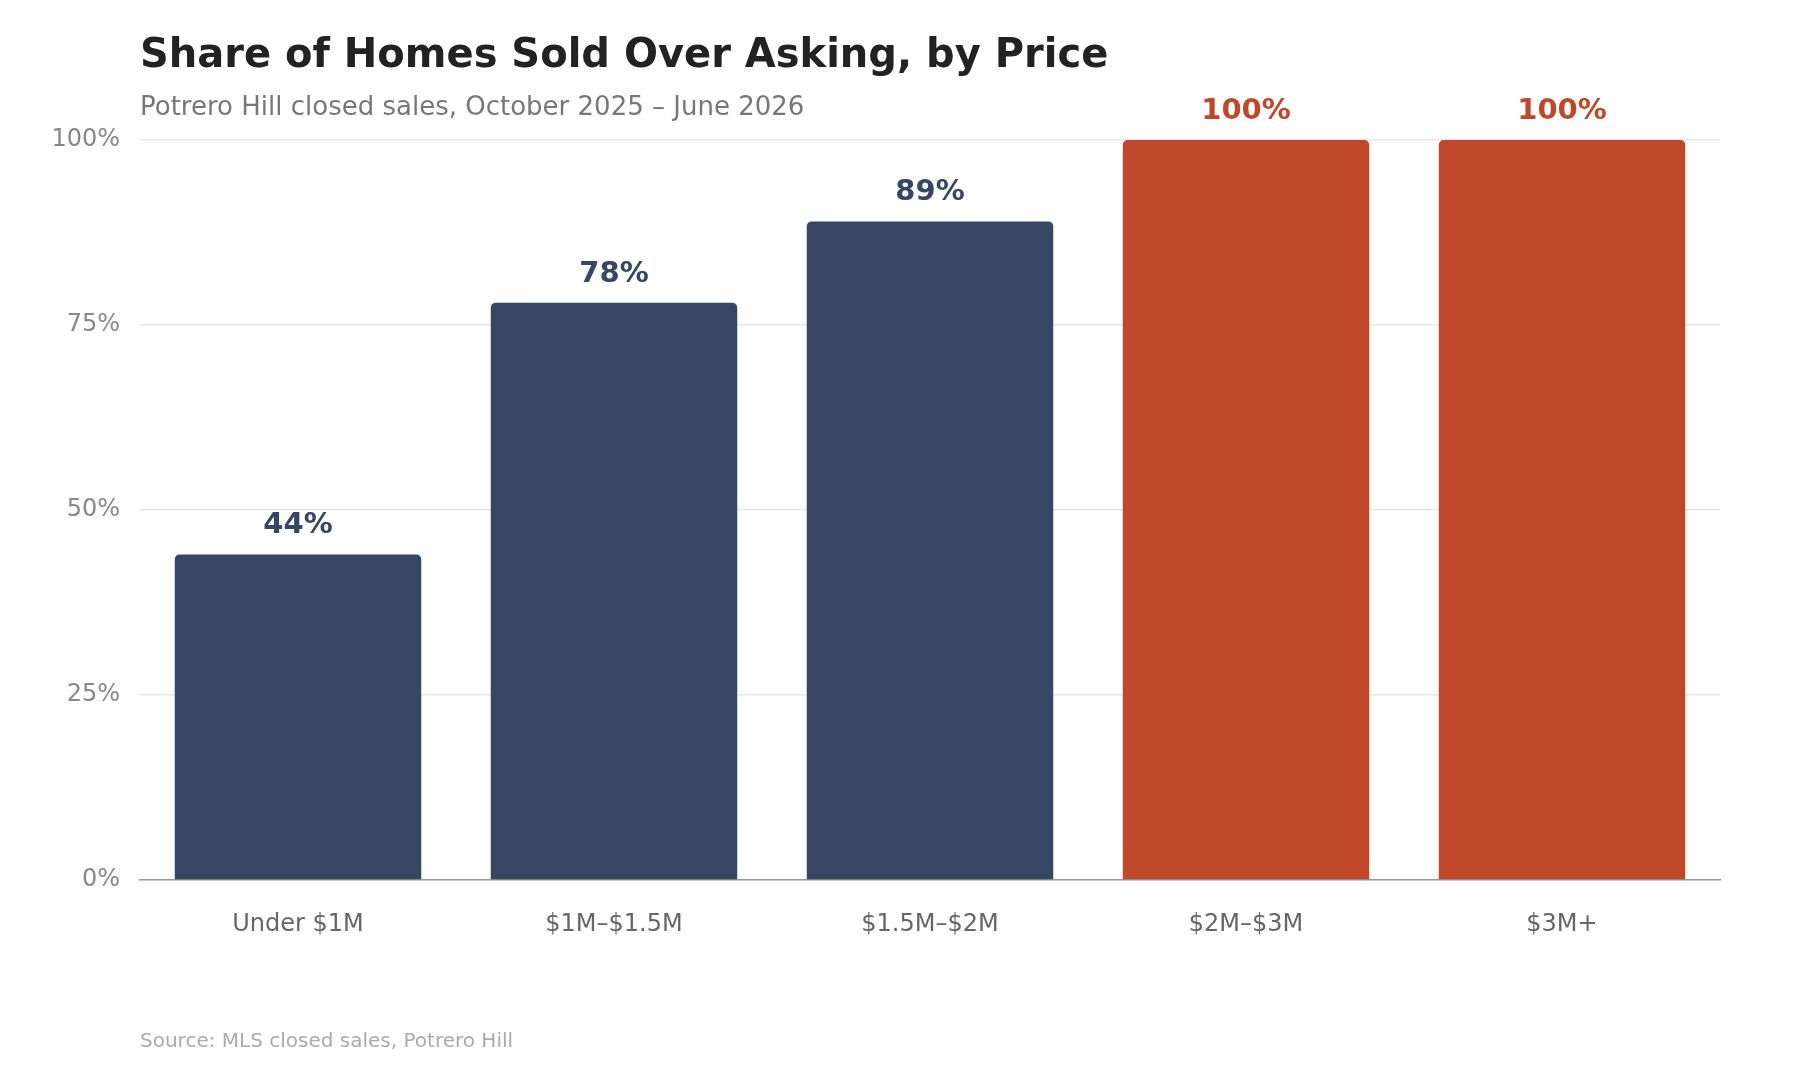 The image size is (1800, 1080). What do you see at coordinates (93, 693) in the screenshot?
I see `y-tick-label: 25%` at bounding box center [93, 693].